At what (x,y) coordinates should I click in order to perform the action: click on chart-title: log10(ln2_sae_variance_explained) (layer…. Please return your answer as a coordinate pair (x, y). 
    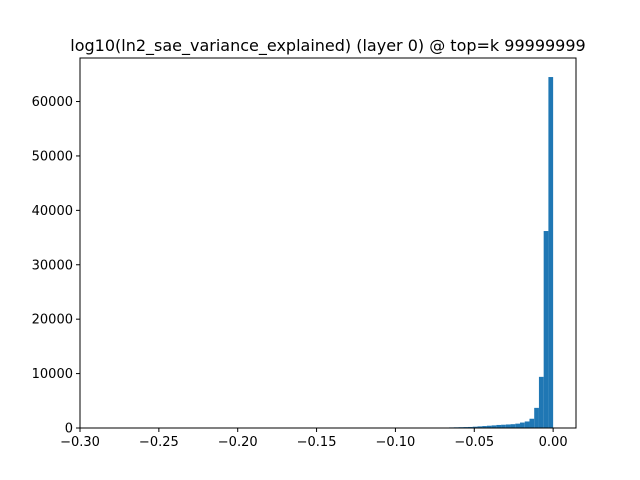
    Looking at the image, I should click on (327, 46).